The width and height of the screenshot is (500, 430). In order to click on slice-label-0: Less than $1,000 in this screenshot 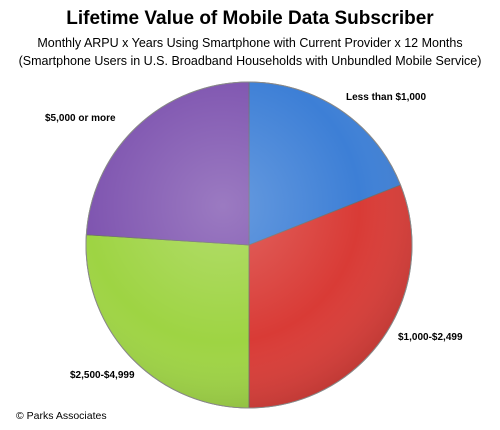, I will do `click(386, 97)`.